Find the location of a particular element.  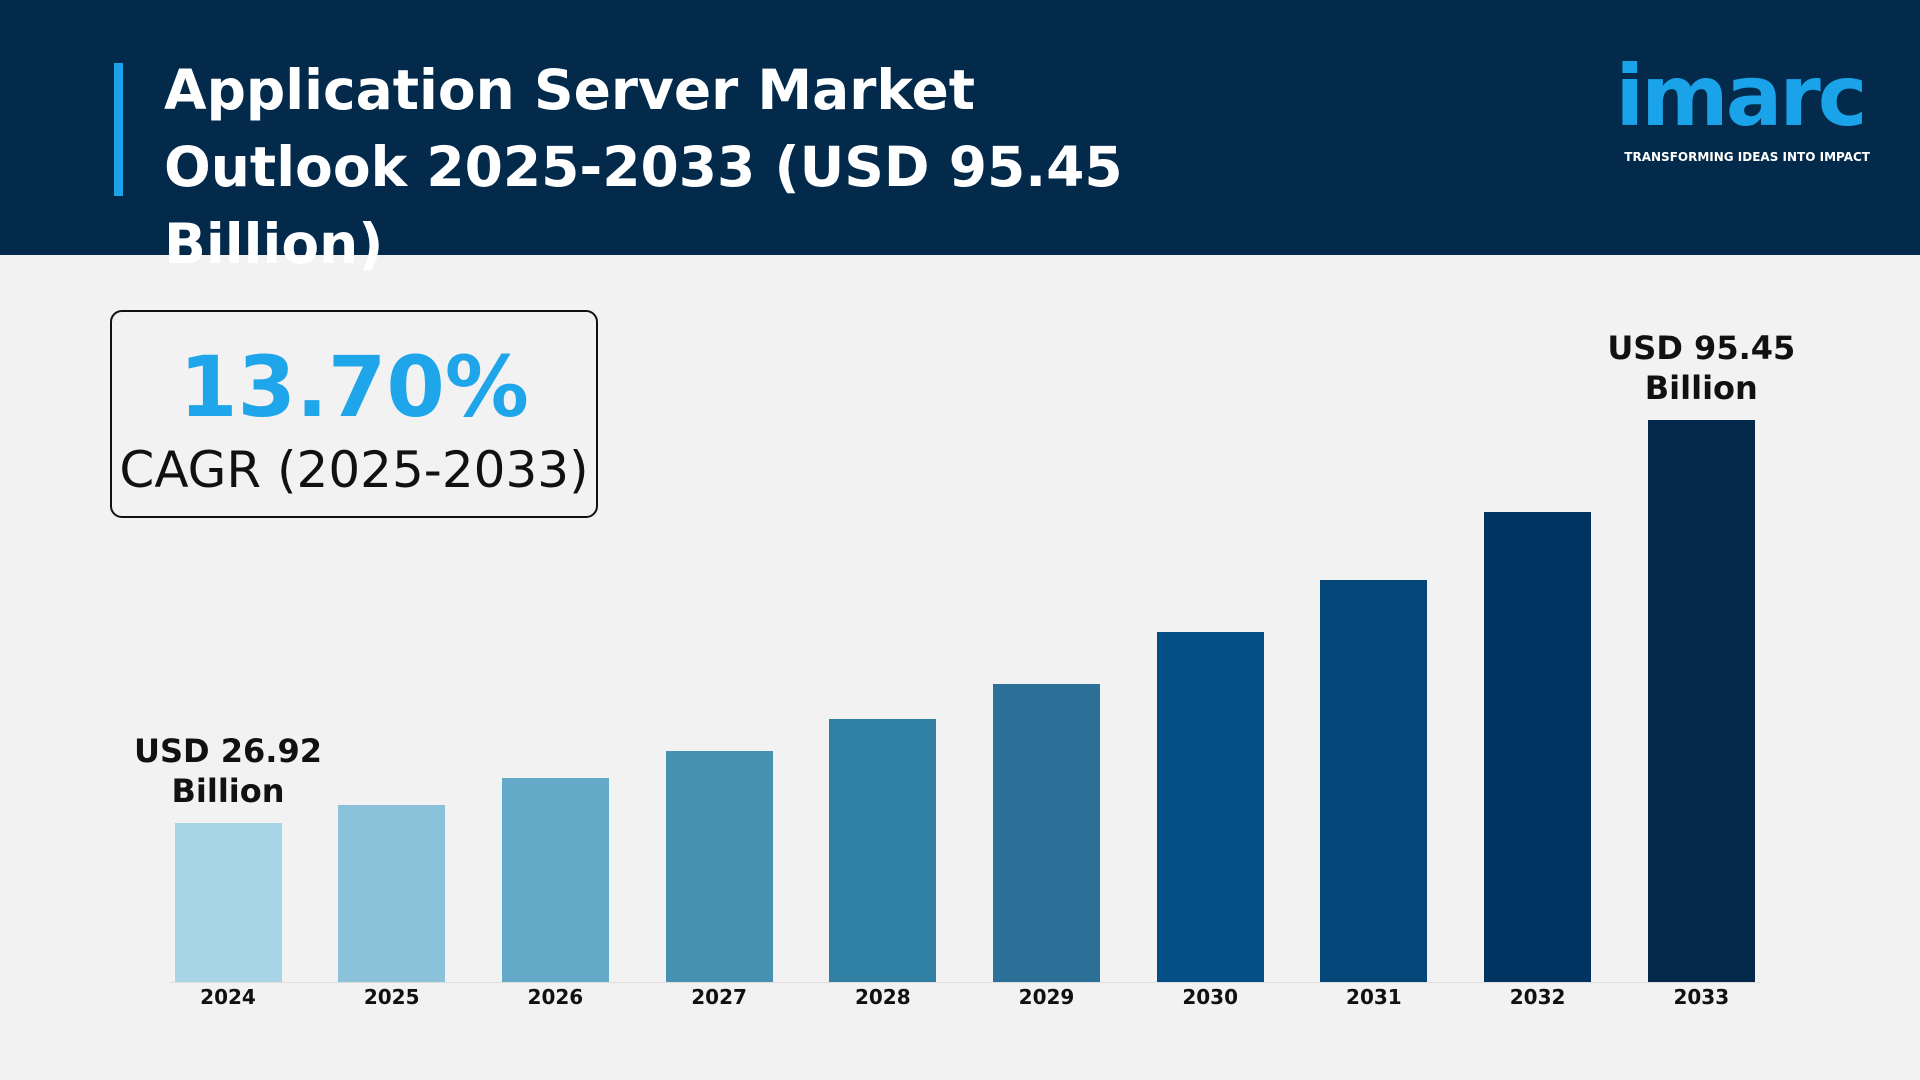

accent-bar is located at coordinates (118, 129).